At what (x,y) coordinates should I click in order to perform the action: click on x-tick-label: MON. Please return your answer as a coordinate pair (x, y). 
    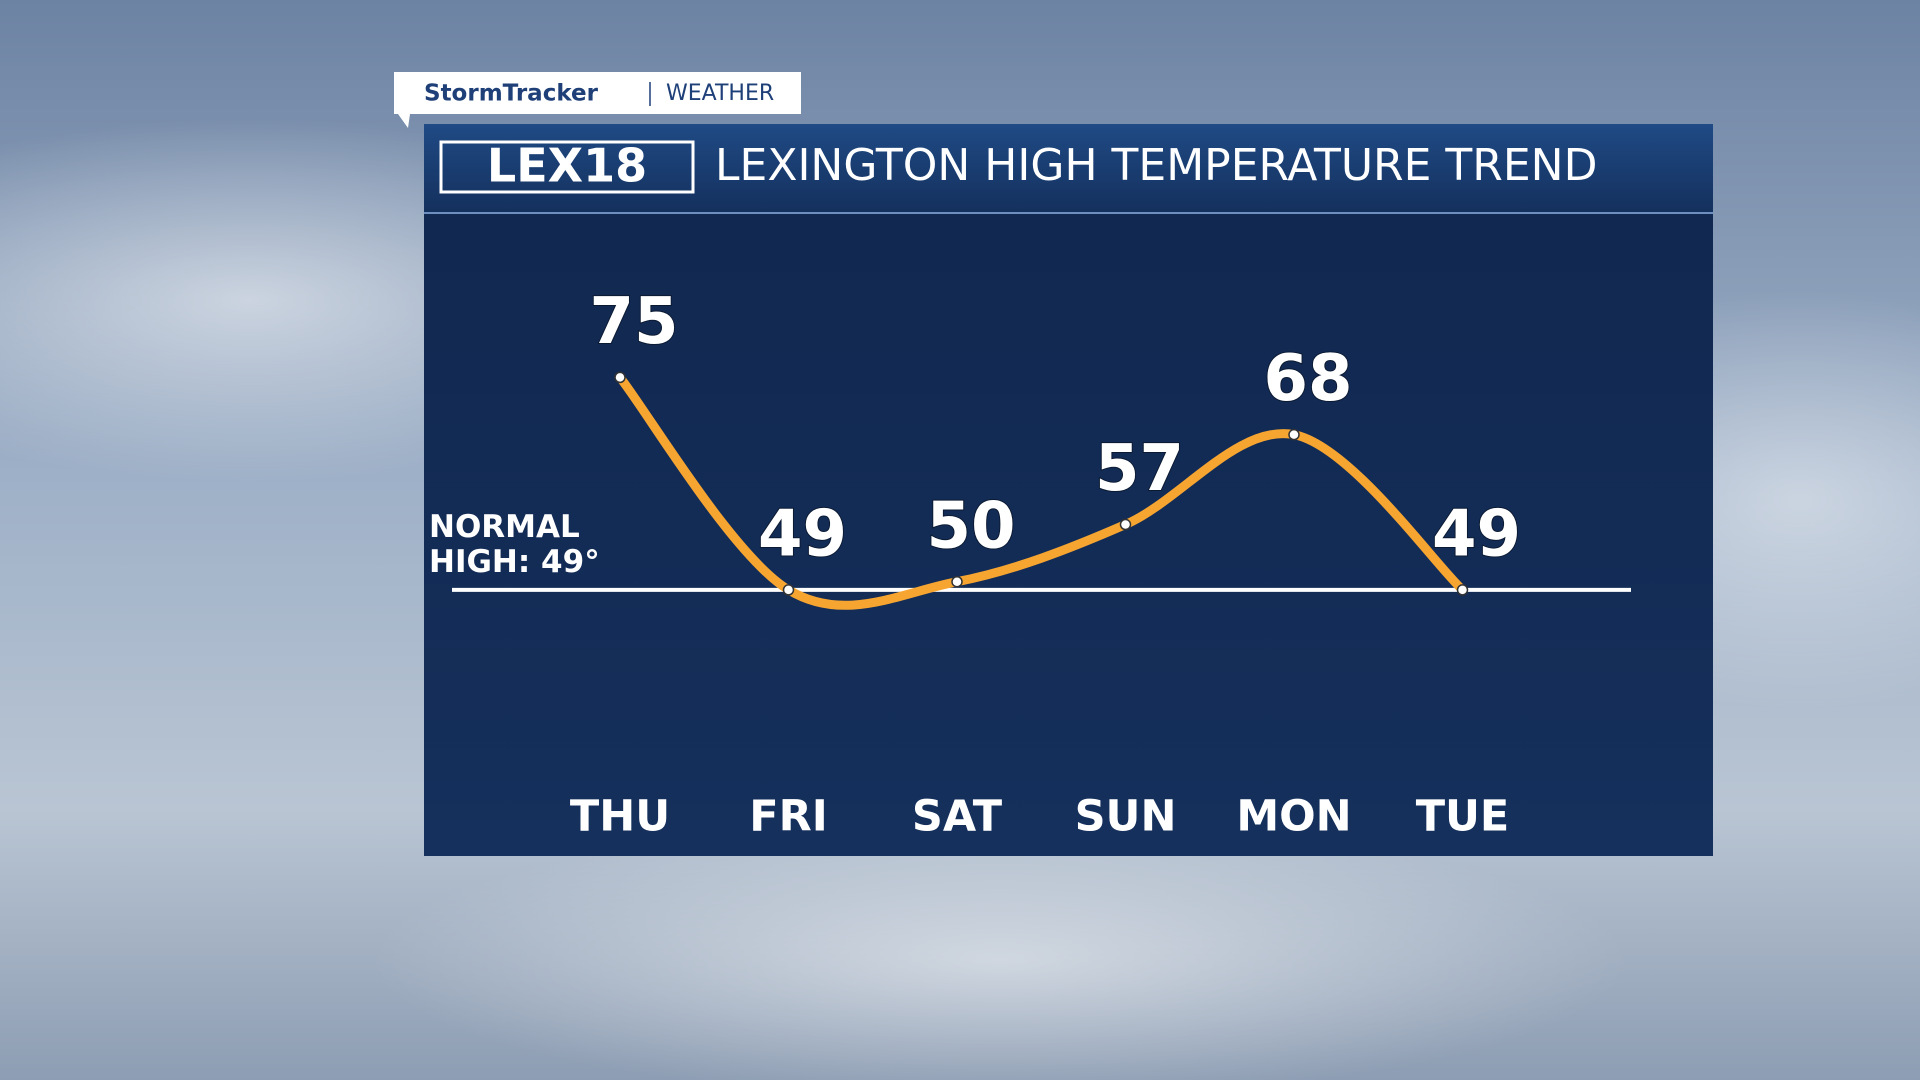
    Looking at the image, I should click on (1293, 817).